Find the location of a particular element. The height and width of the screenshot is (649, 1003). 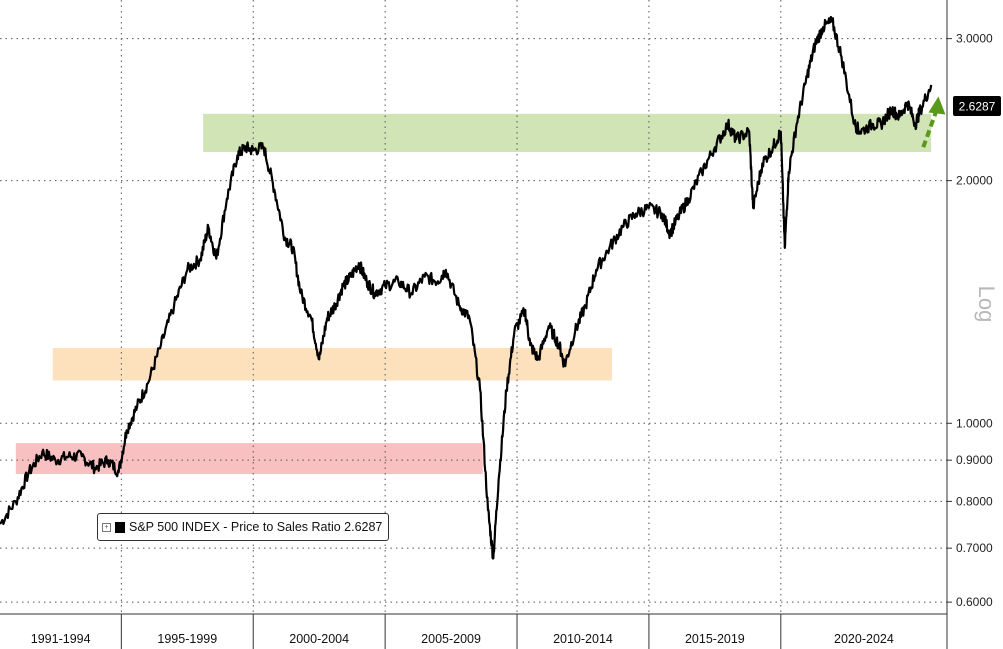

x-era-label: 2015-2019 is located at coordinates (715, 639).